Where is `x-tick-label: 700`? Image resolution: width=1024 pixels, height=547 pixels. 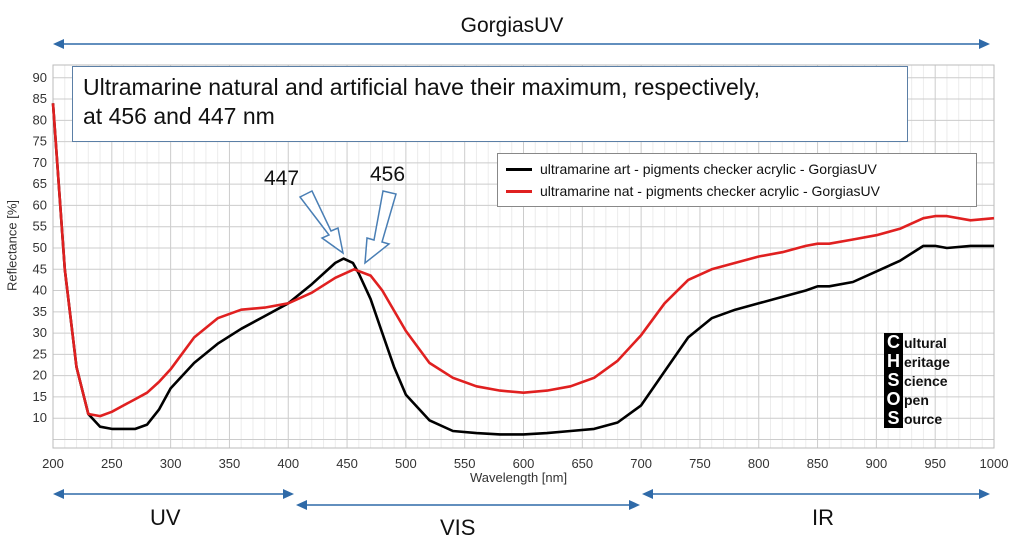
x-tick-label: 700 is located at coordinates (641, 463).